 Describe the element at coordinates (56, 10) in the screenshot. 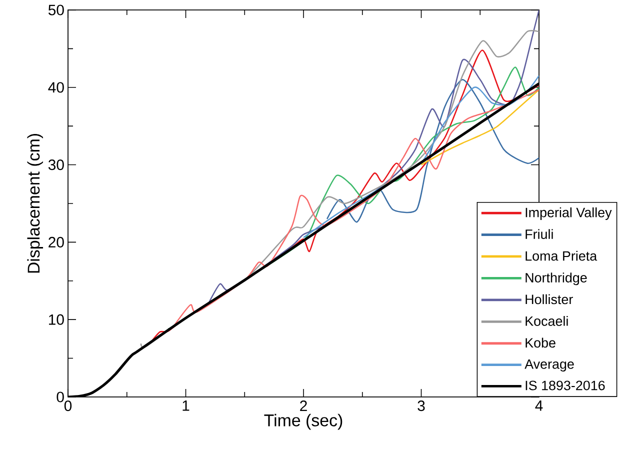

I see `y-tick-label: 50` at that location.